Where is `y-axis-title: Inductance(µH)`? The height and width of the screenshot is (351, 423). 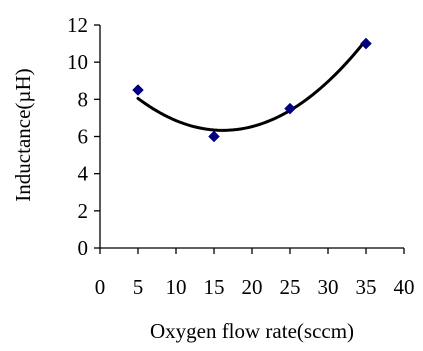
y-axis-title: Inductance(µH) is located at coordinates (23, 134).